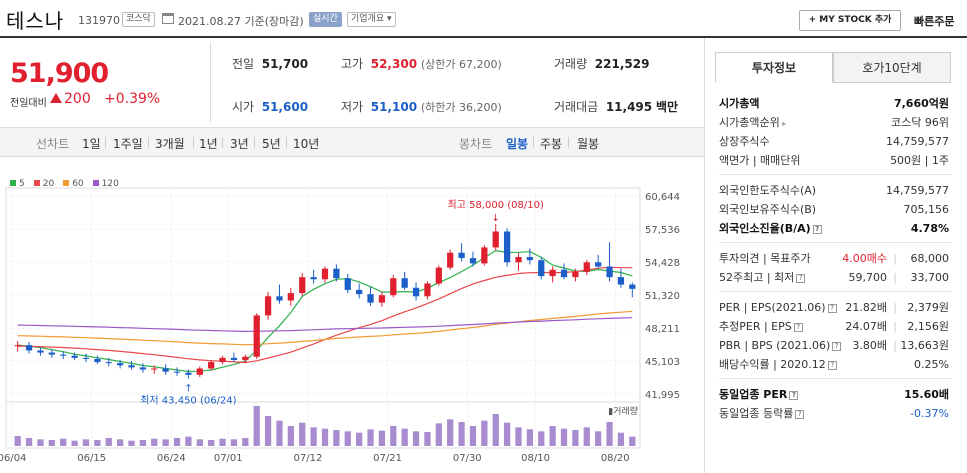 The image size is (967, 473). What do you see at coordinates (739, 103) in the screenshot?
I see `info-key: 시가총액` at bounding box center [739, 103].